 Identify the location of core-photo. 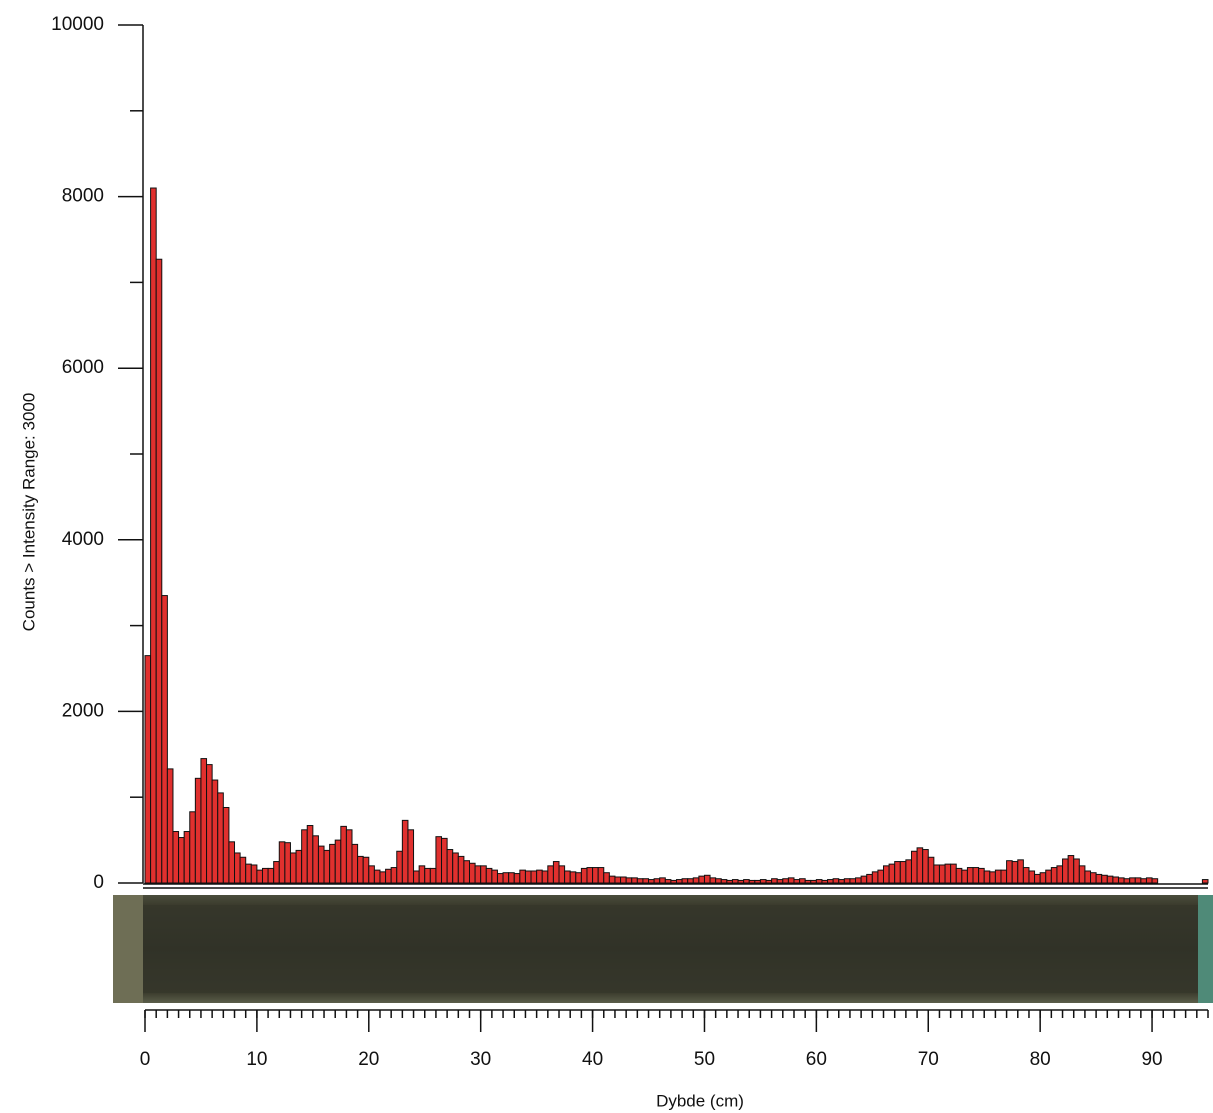
(663, 949).